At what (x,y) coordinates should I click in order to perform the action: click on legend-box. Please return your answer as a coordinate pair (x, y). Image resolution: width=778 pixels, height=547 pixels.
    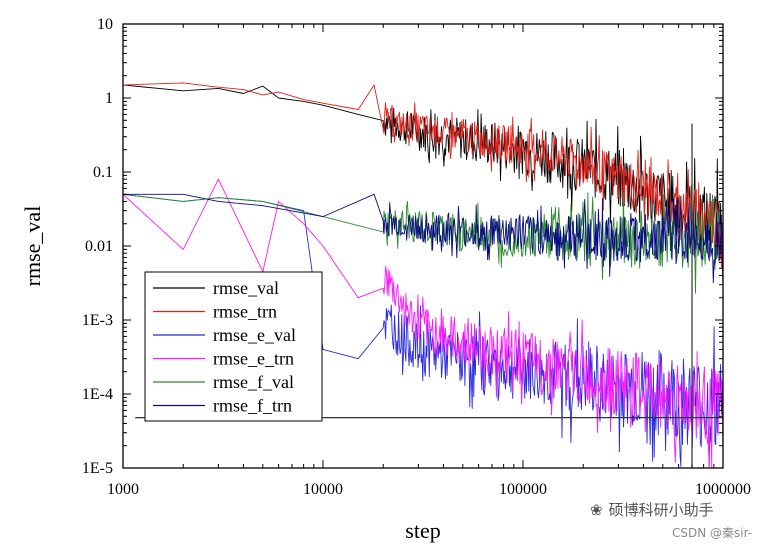
    Looking at the image, I should click on (233, 346).